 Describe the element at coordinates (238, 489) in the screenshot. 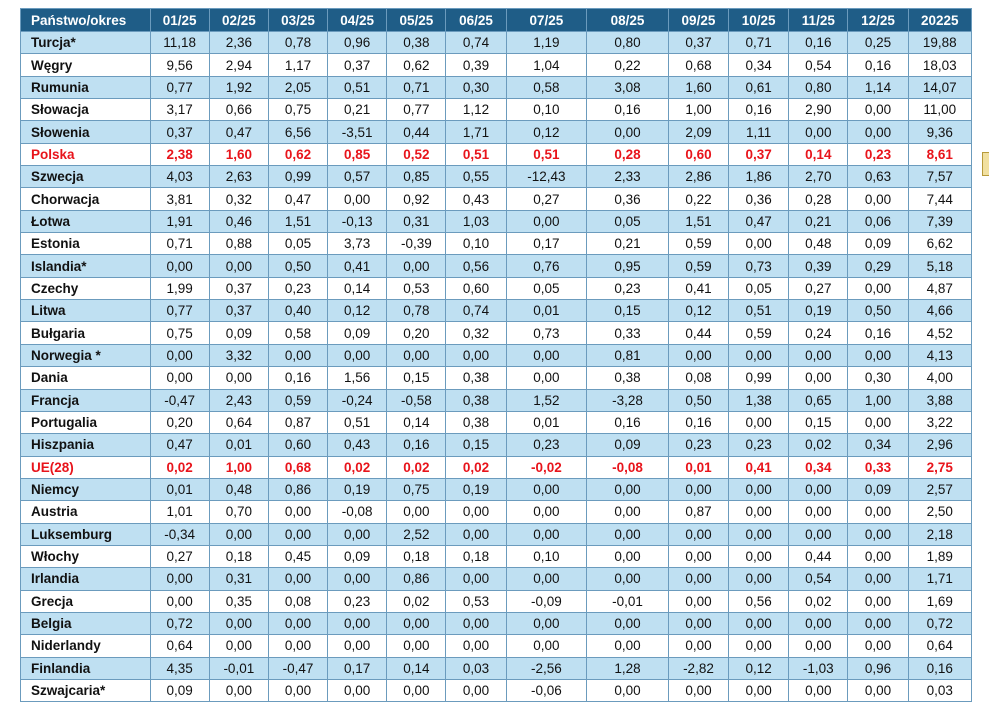

I see `value-cell: 0,48` at that location.